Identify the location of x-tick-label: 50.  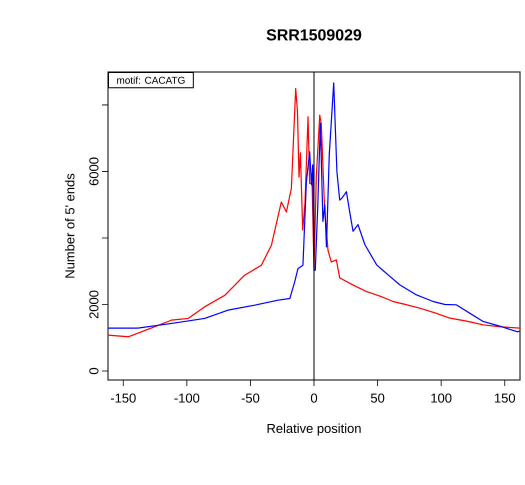
(377, 398).